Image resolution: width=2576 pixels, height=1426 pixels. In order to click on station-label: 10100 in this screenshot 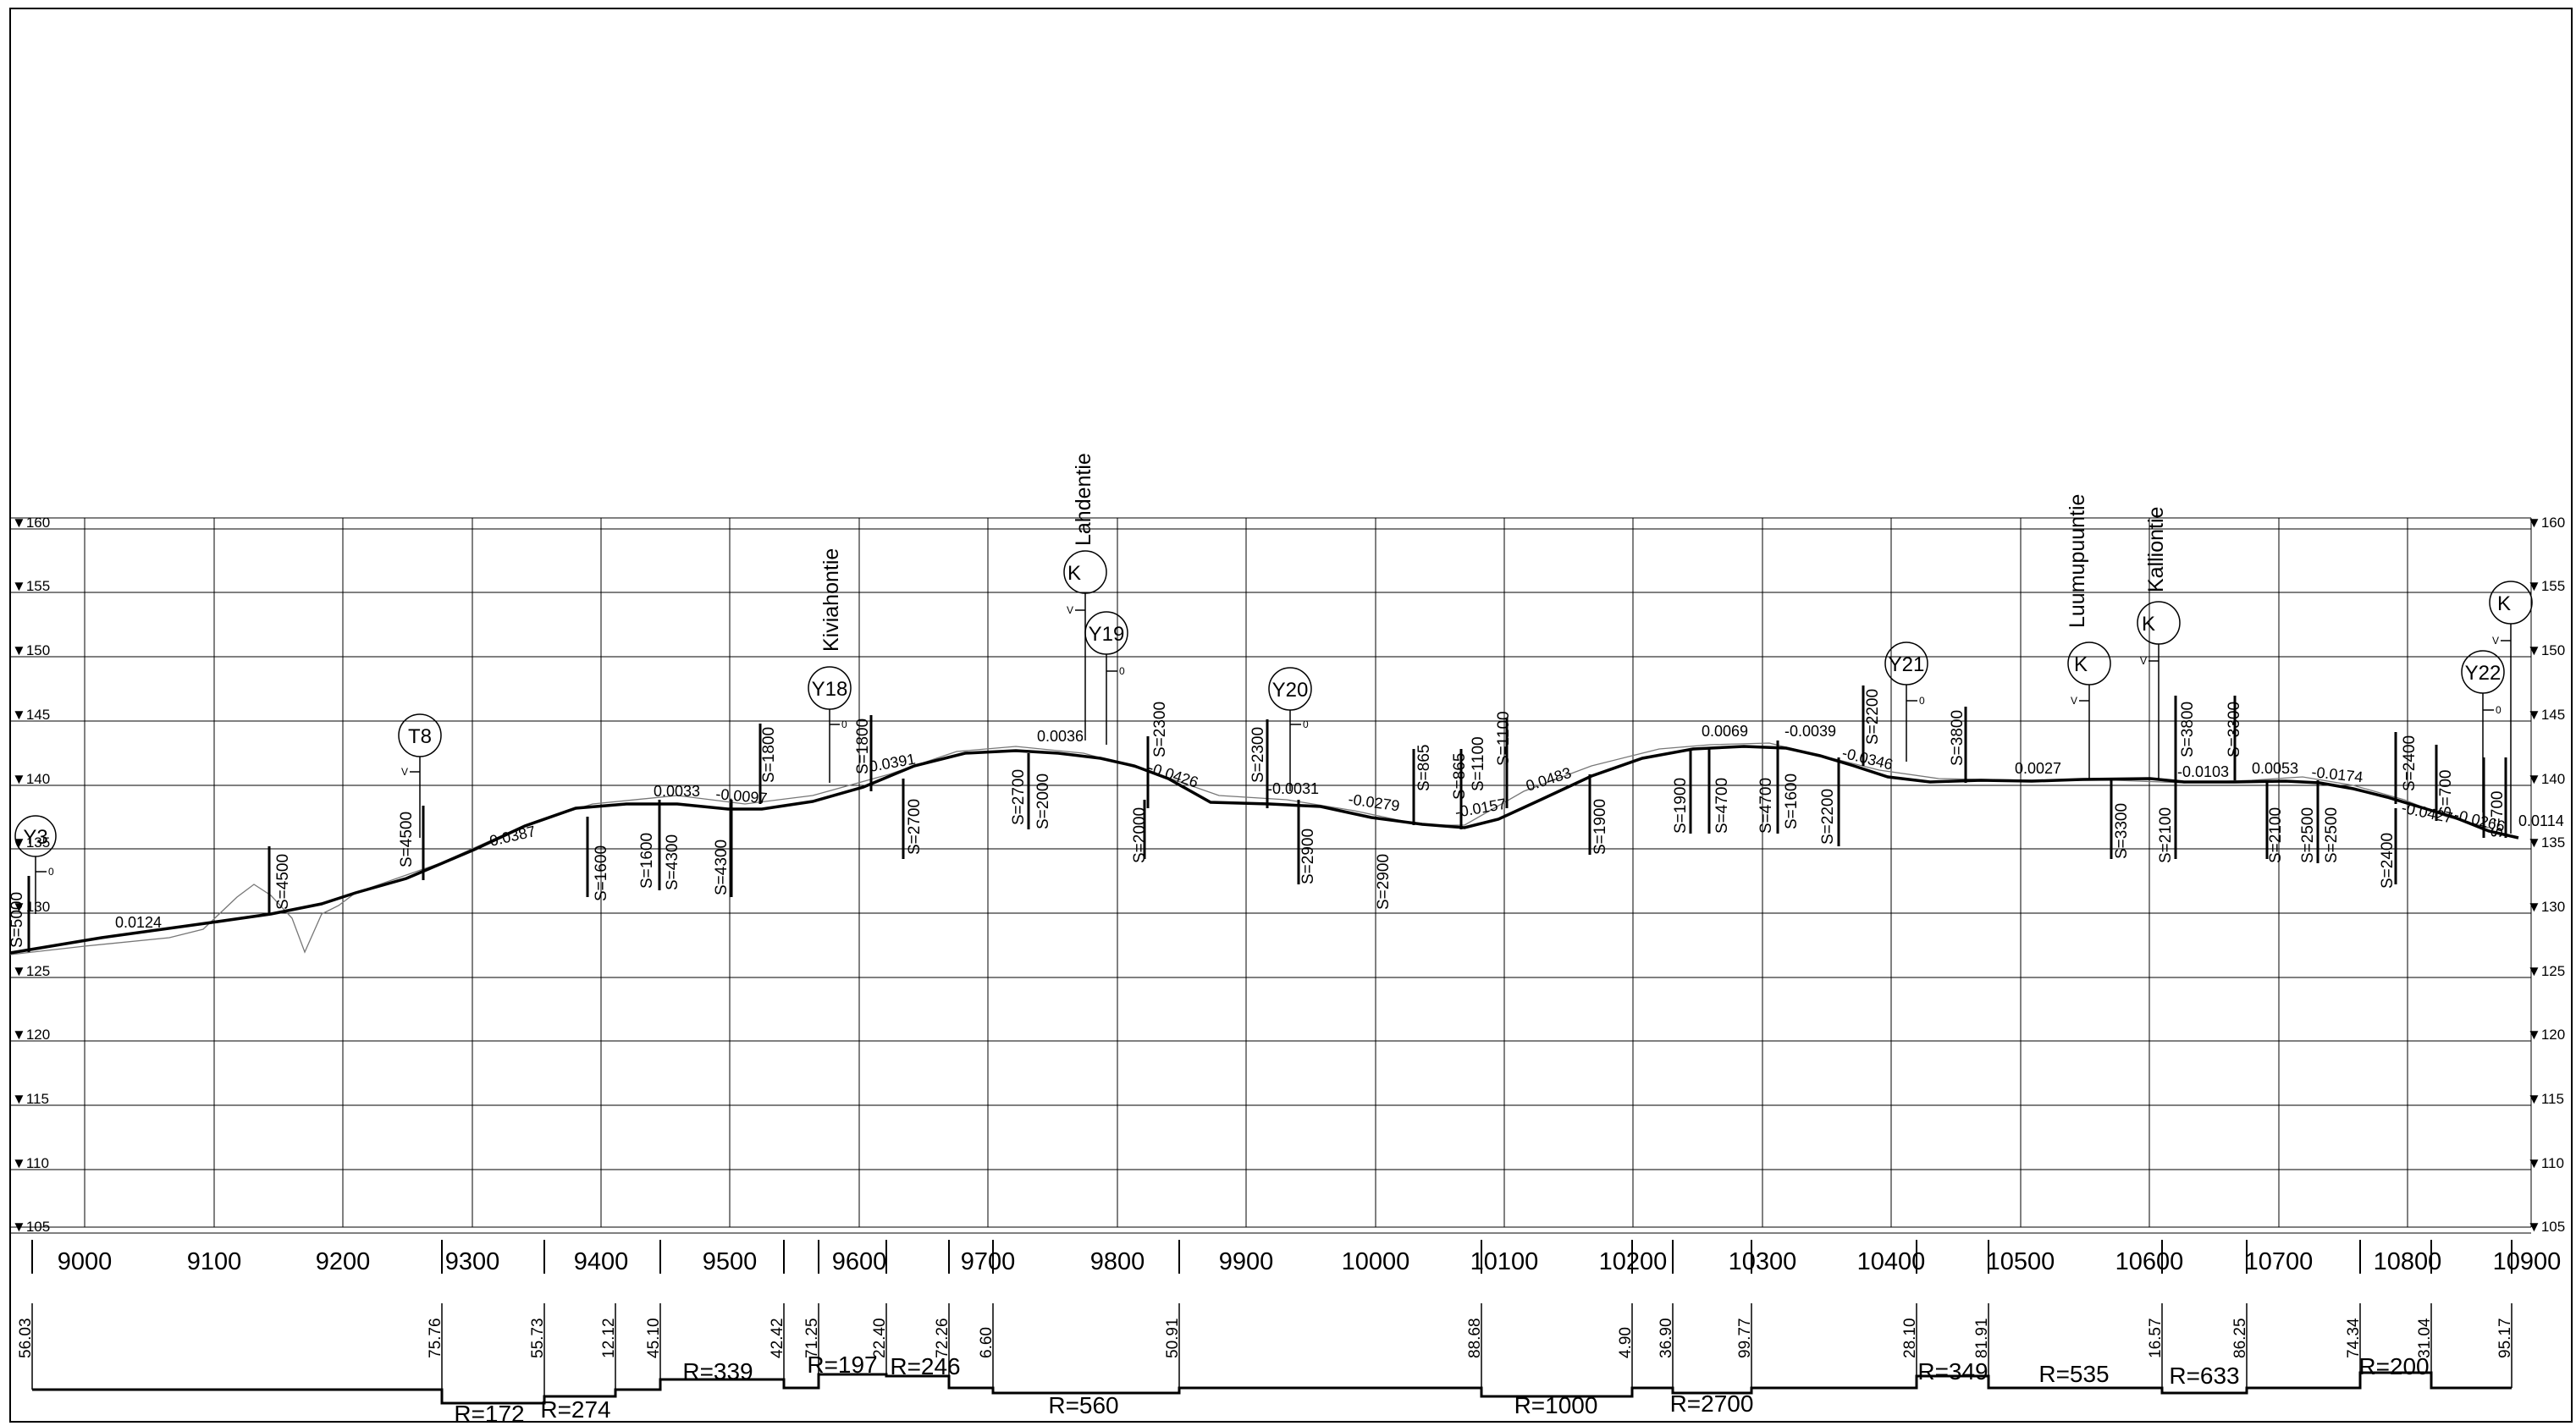, I will do `click(1505, 1261)`.